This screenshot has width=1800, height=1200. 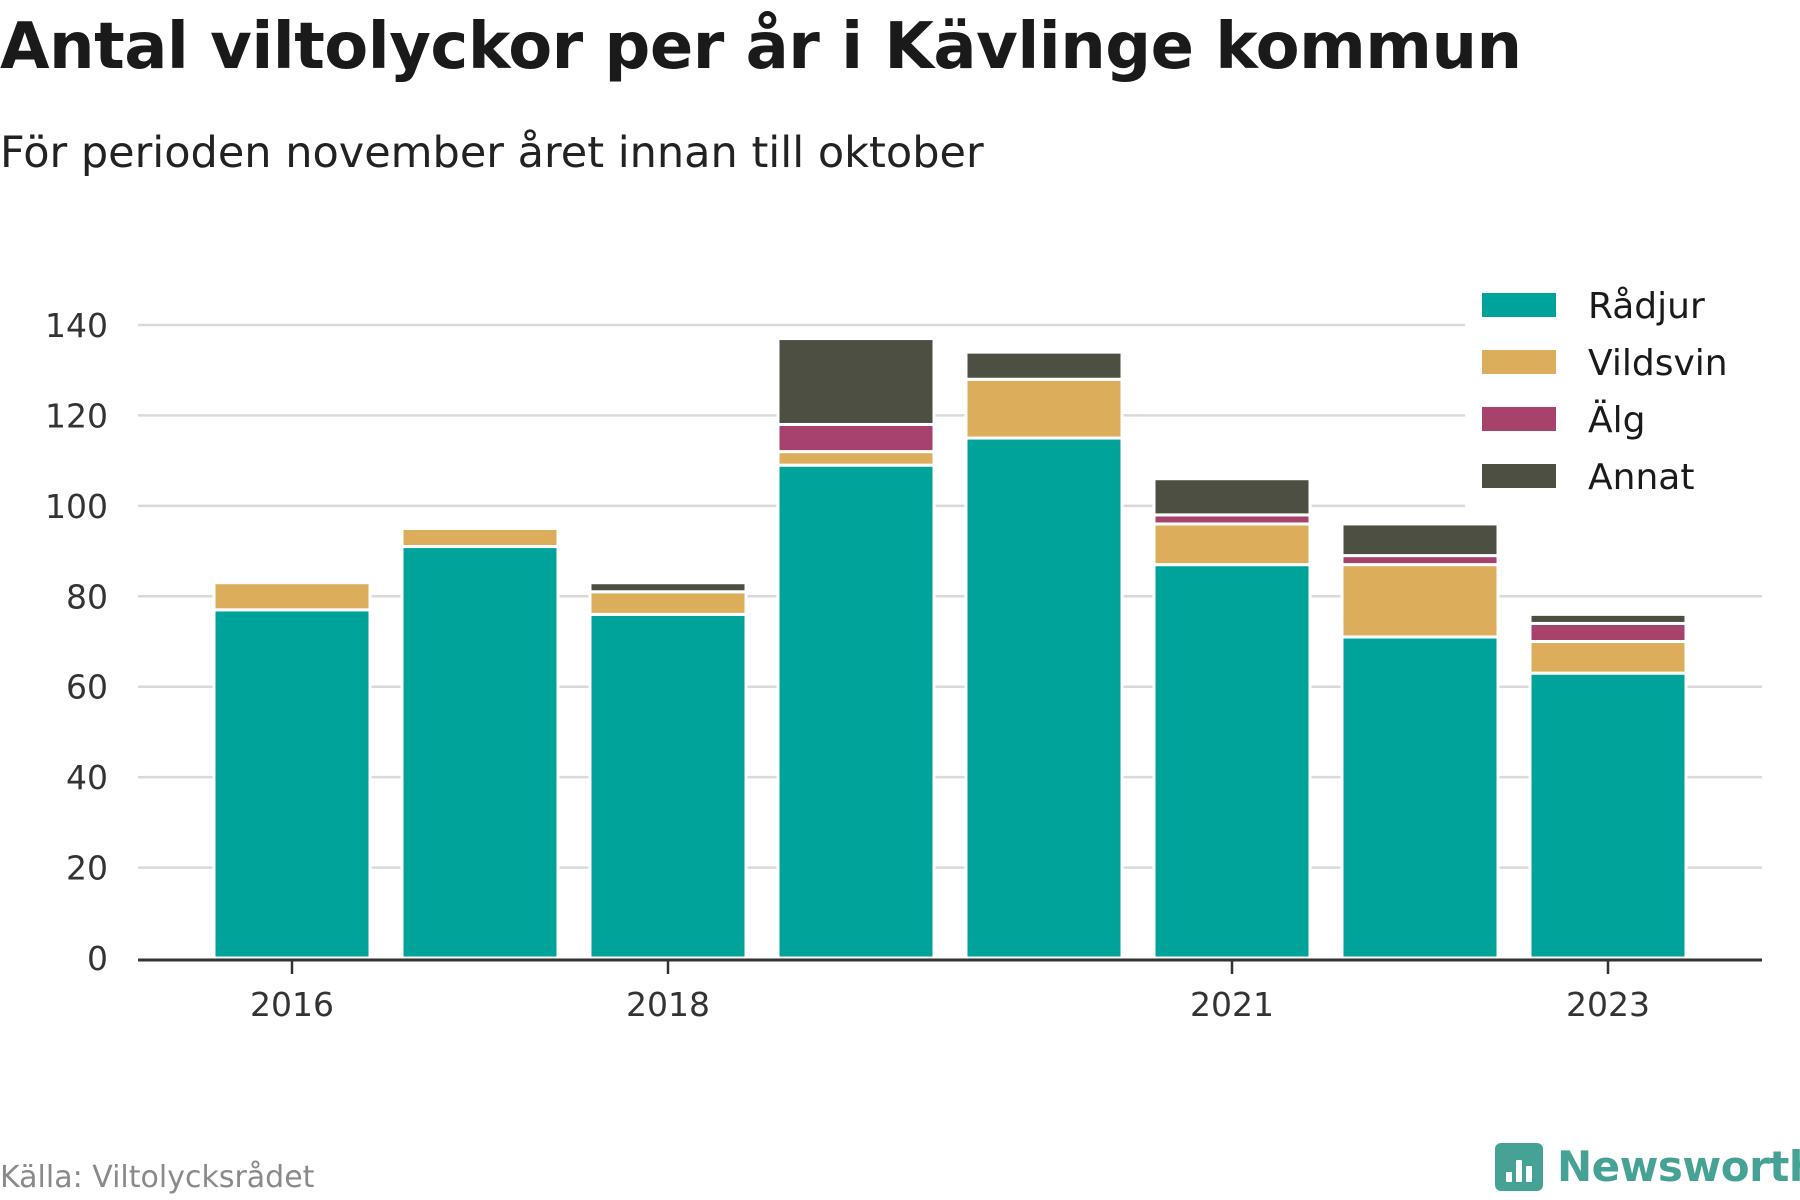 I want to click on bar-2019-Rådjur, so click(x=856, y=711).